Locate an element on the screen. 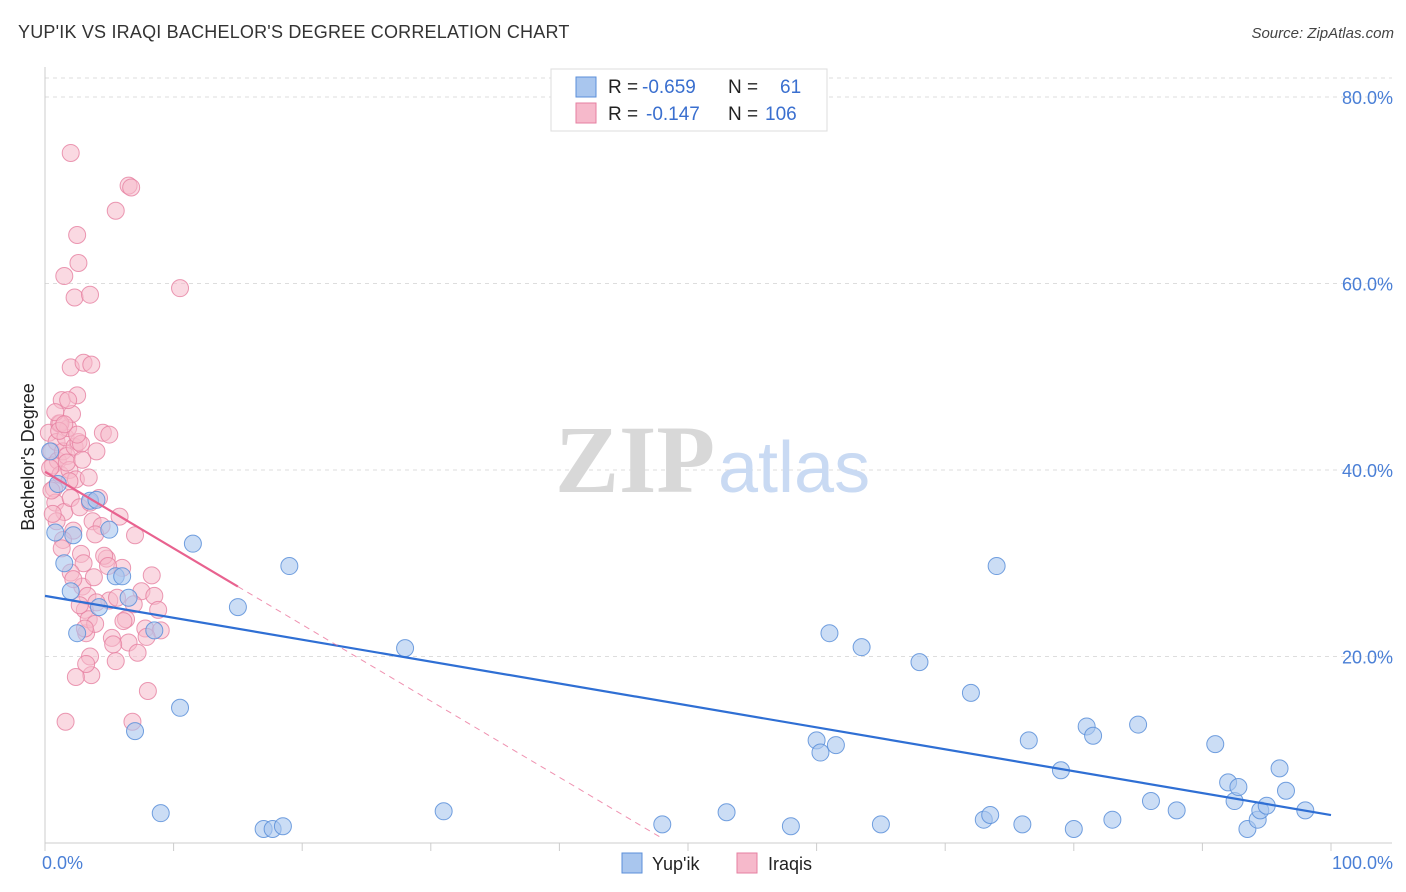 The width and height of the screenshot is (1406, 892). legend-n-value-1: 61 is located at coordinates (790, 87).